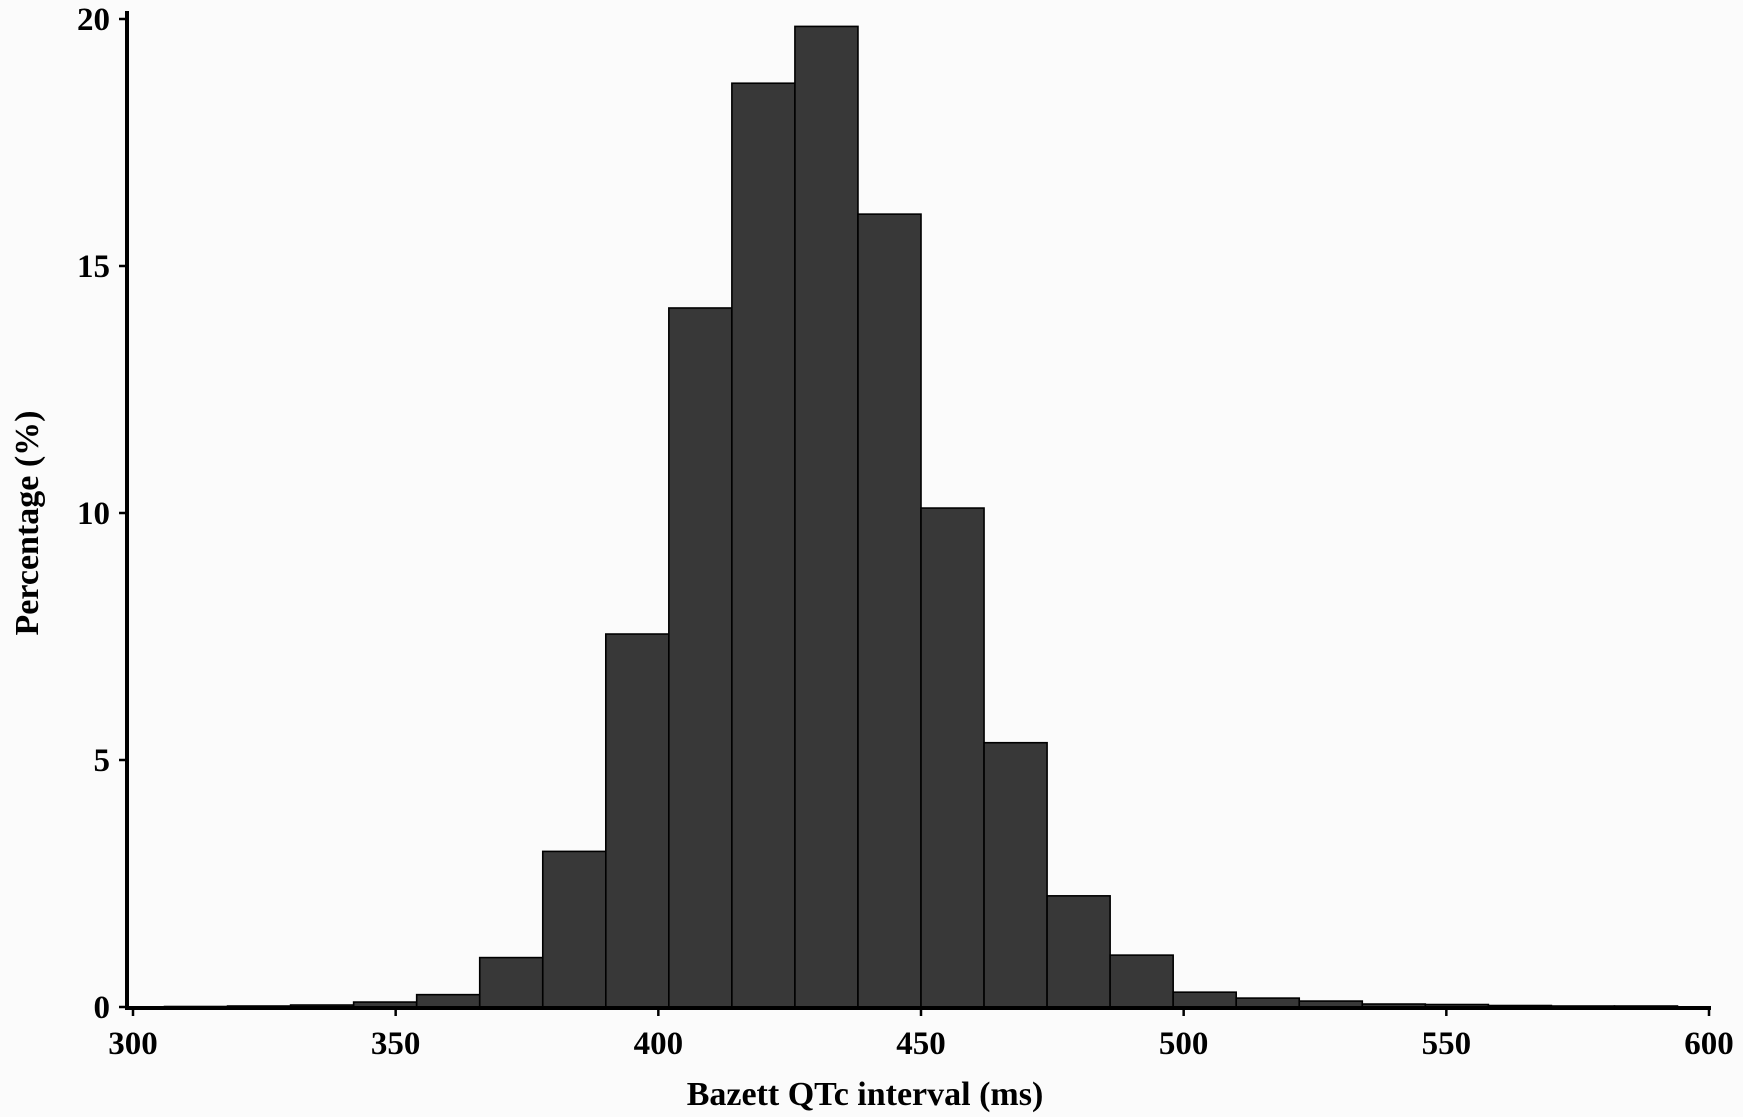  I want to click on x-tick-label: 350, so click(396, 1044).